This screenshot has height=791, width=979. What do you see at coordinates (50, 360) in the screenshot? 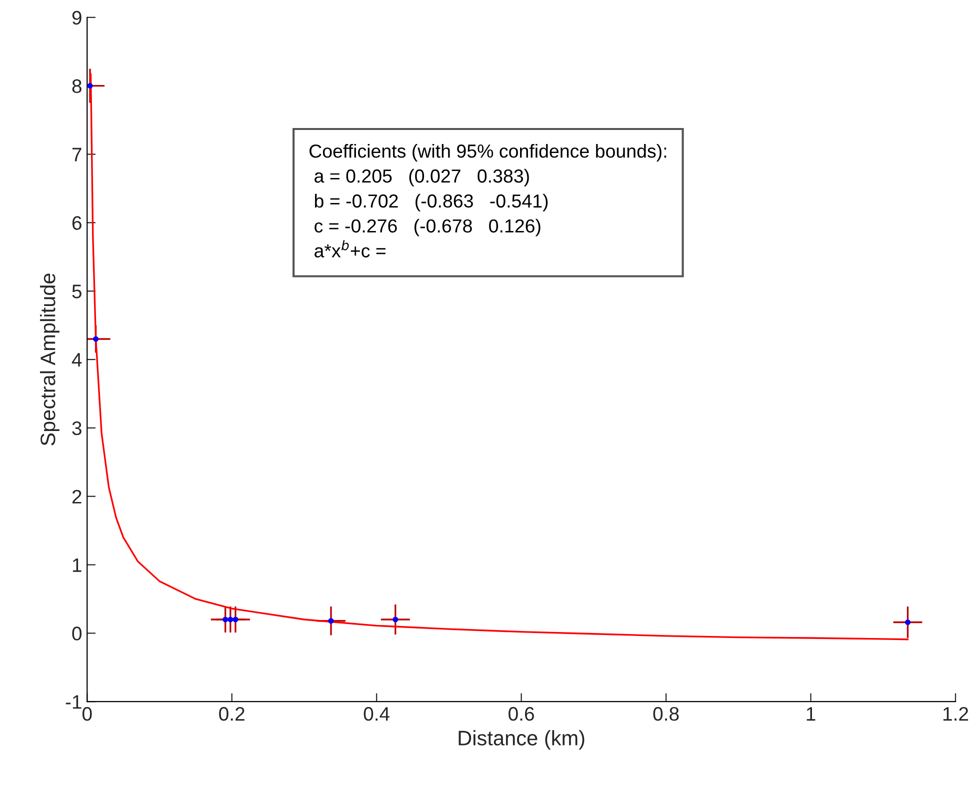
I see `y-axis-title: Spectral Amplitude` at bounding box center [50, 360].